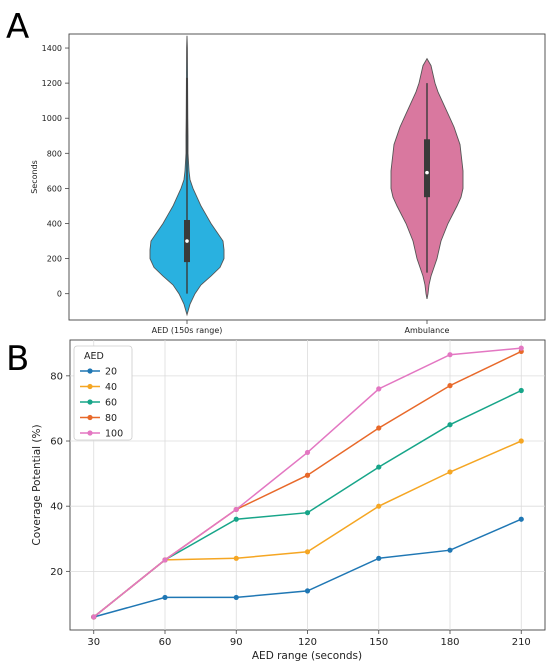  What do you see at coordinates (56, 572) in the screenshot?
I see `line-y-tick-label: 20` at bounding box center [56, 572].